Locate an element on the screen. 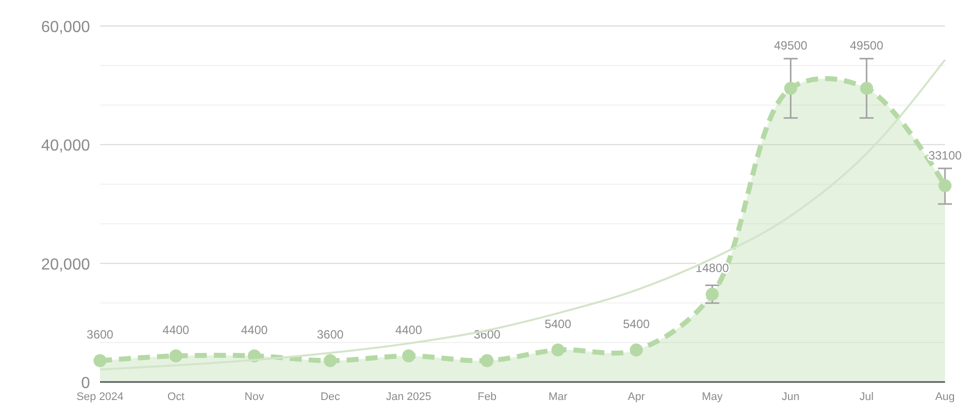 The image size is (975, 406). x-tick-label: Jun is located at coordinates (791, 397).